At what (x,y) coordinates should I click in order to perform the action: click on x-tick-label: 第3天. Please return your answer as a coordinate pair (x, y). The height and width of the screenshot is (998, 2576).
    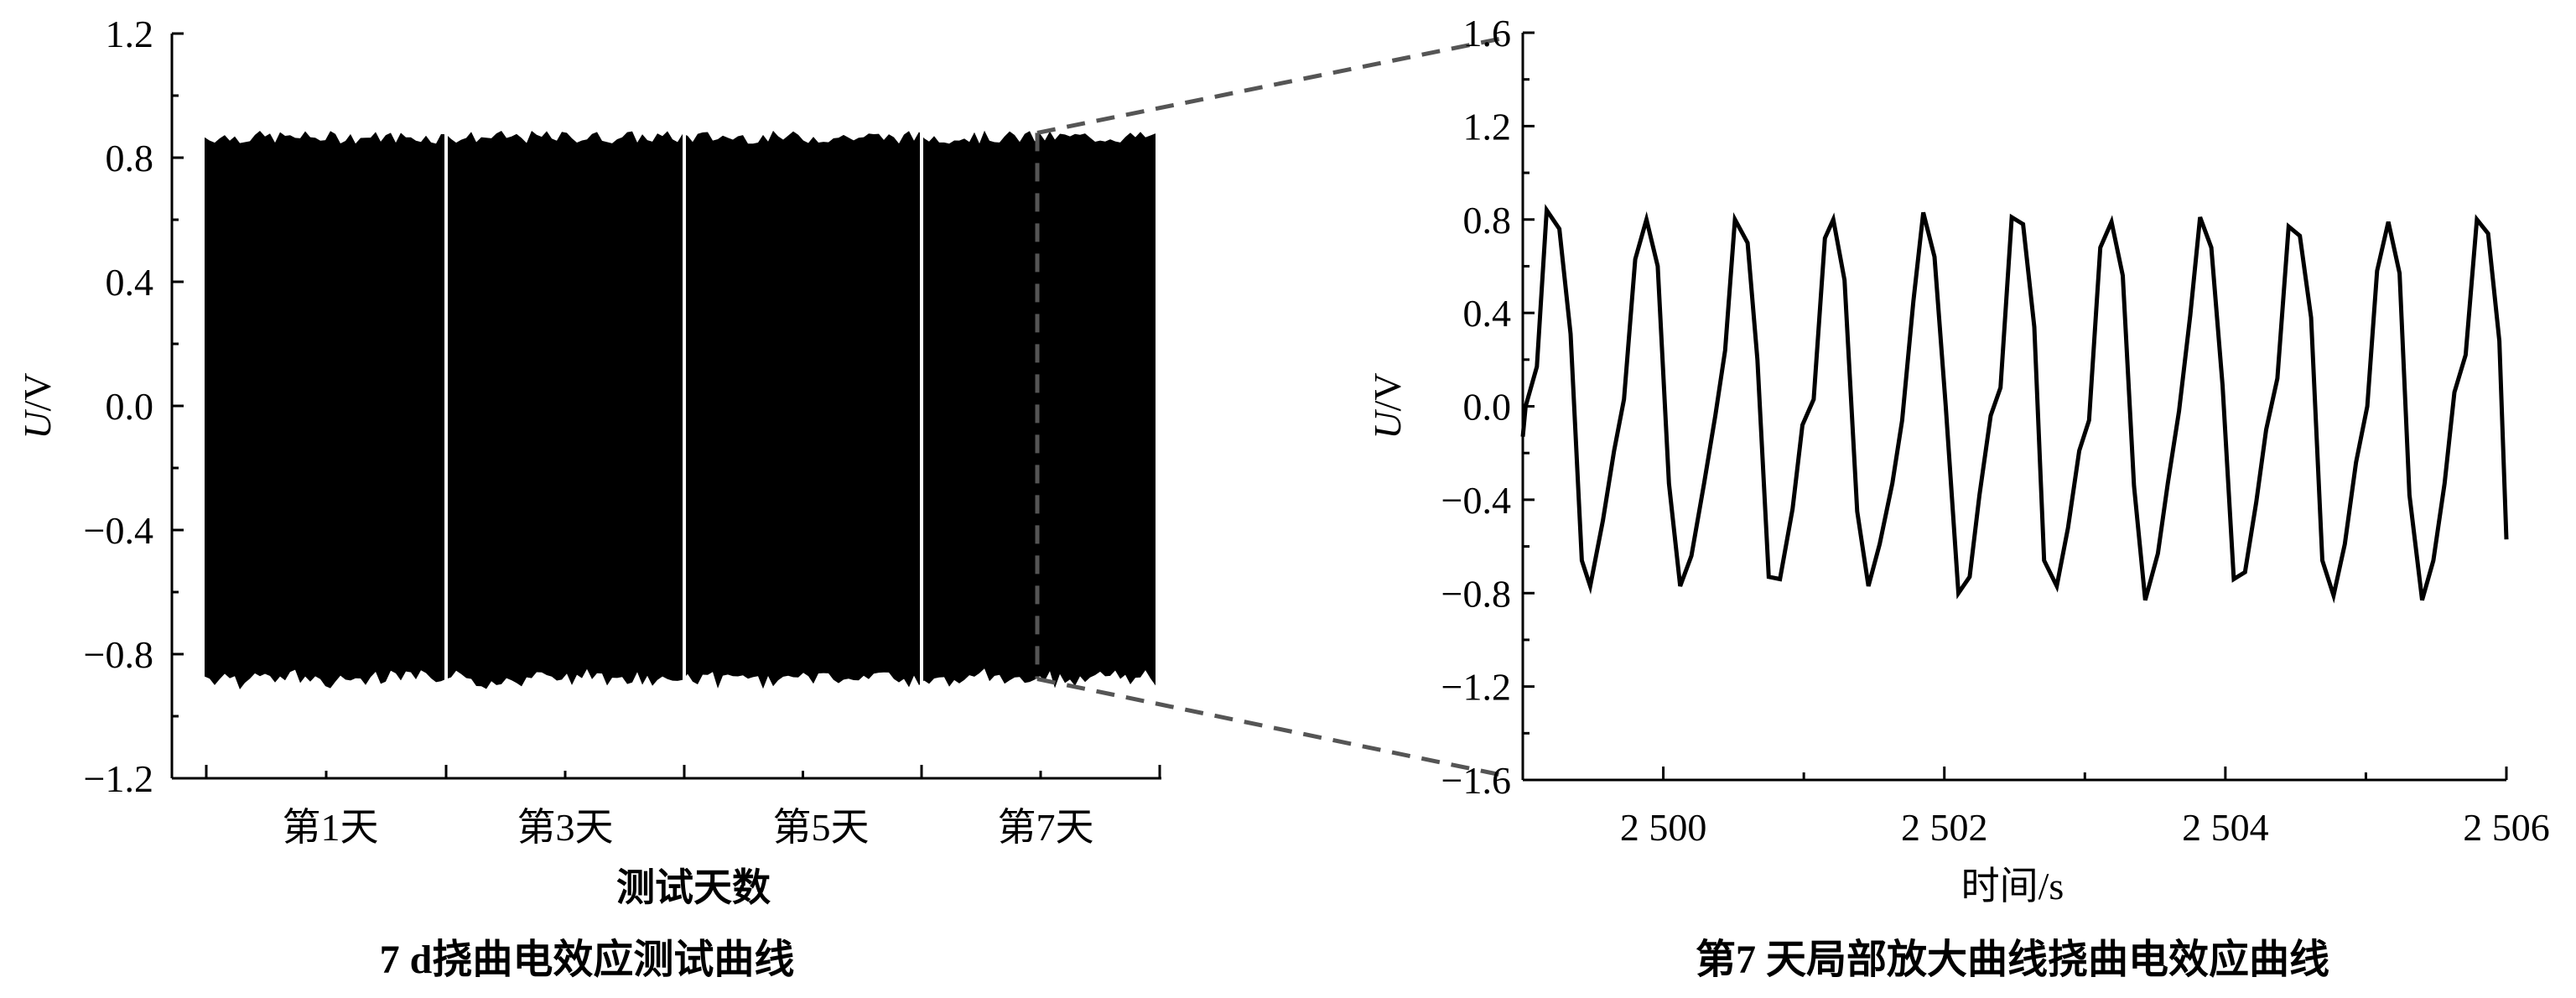
    Looking at the image, I should click on (565, 827).